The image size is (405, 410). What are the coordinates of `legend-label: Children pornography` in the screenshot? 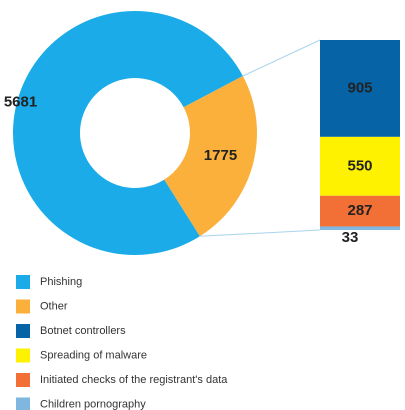 It's located at (93, 404).